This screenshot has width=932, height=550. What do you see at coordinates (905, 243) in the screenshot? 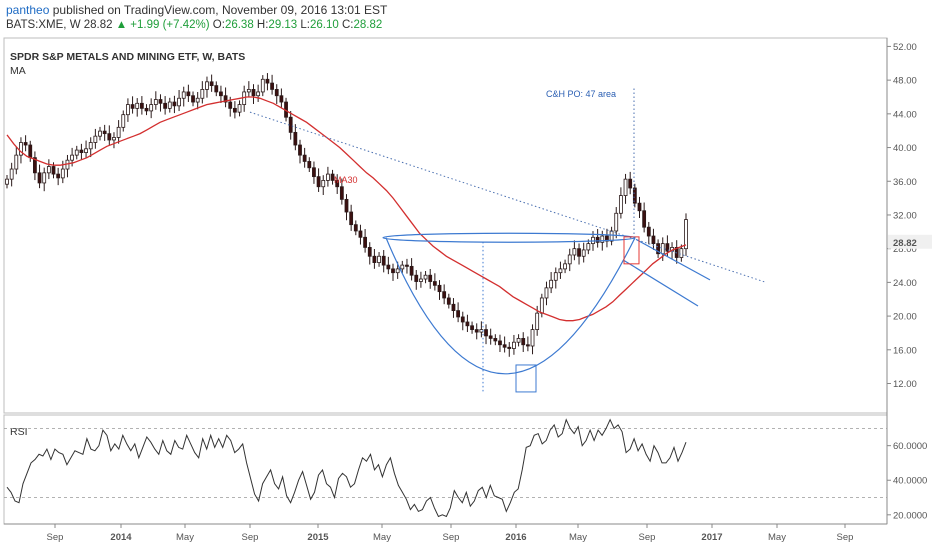
I see `last-price-label: 28.82` at bounding box center [905, 243].